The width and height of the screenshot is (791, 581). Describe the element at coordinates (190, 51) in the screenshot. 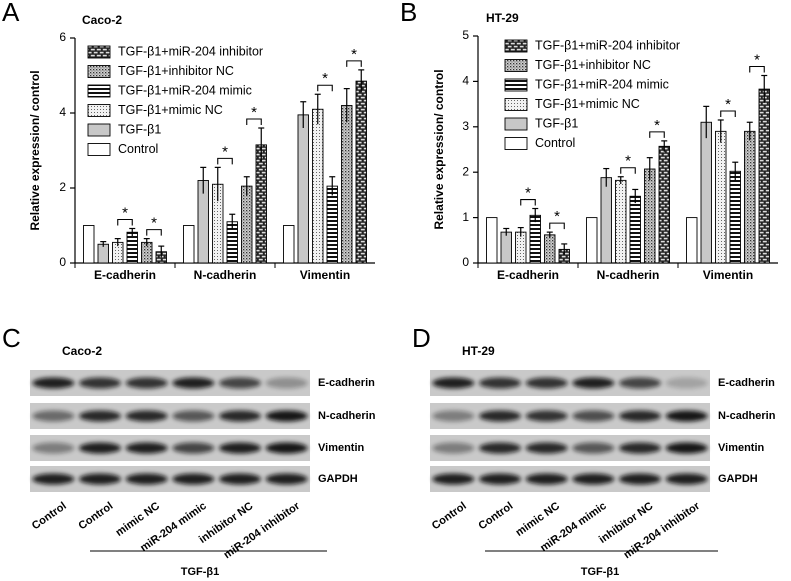

I see `legend-label: TGF-β1+miR-204 inhibitor` at that location.